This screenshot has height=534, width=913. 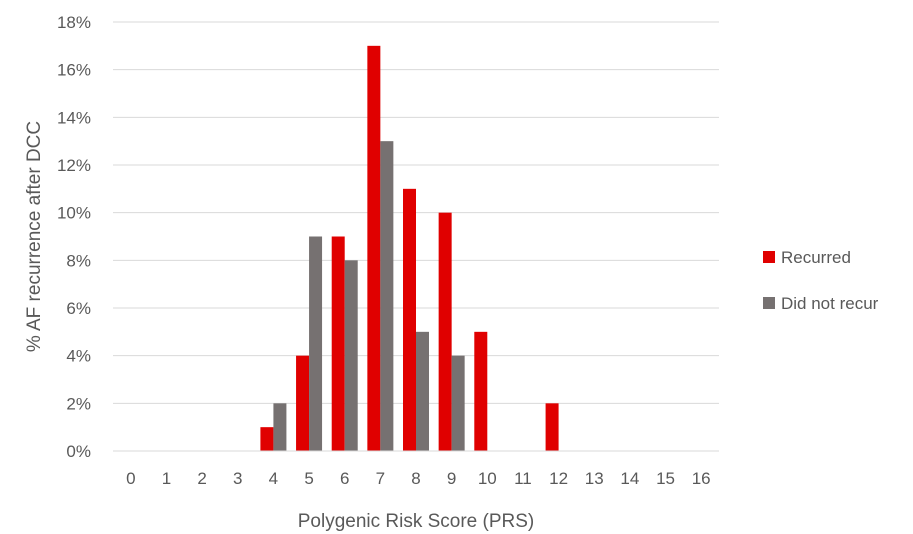 What do you see at coordinates (451, 478) in the screenshot?
I see `x-tick-label: 9` at bounding box center [451, 478].